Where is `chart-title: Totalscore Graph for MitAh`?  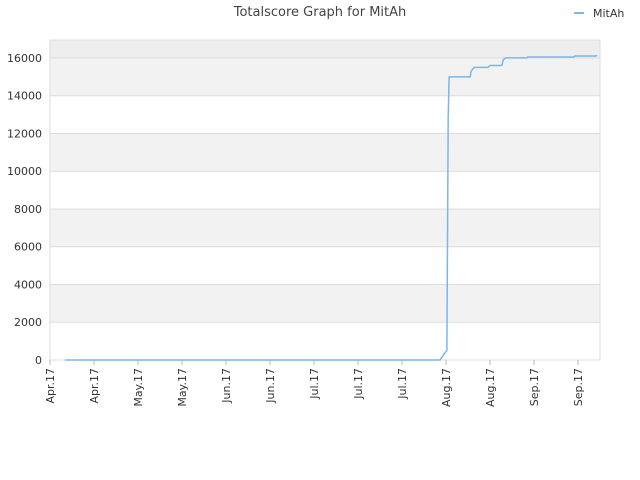 chart-title: Totalscore Graph for MitAh is located at coordinates (320, 12).